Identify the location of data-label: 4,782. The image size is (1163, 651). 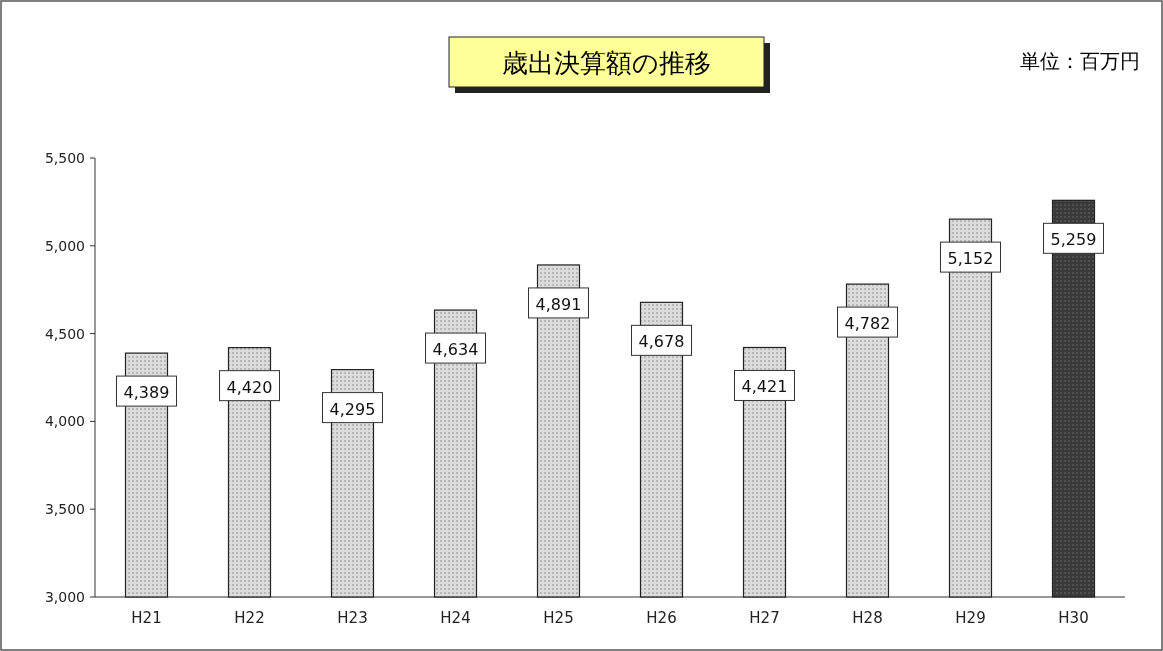
(867, 324).